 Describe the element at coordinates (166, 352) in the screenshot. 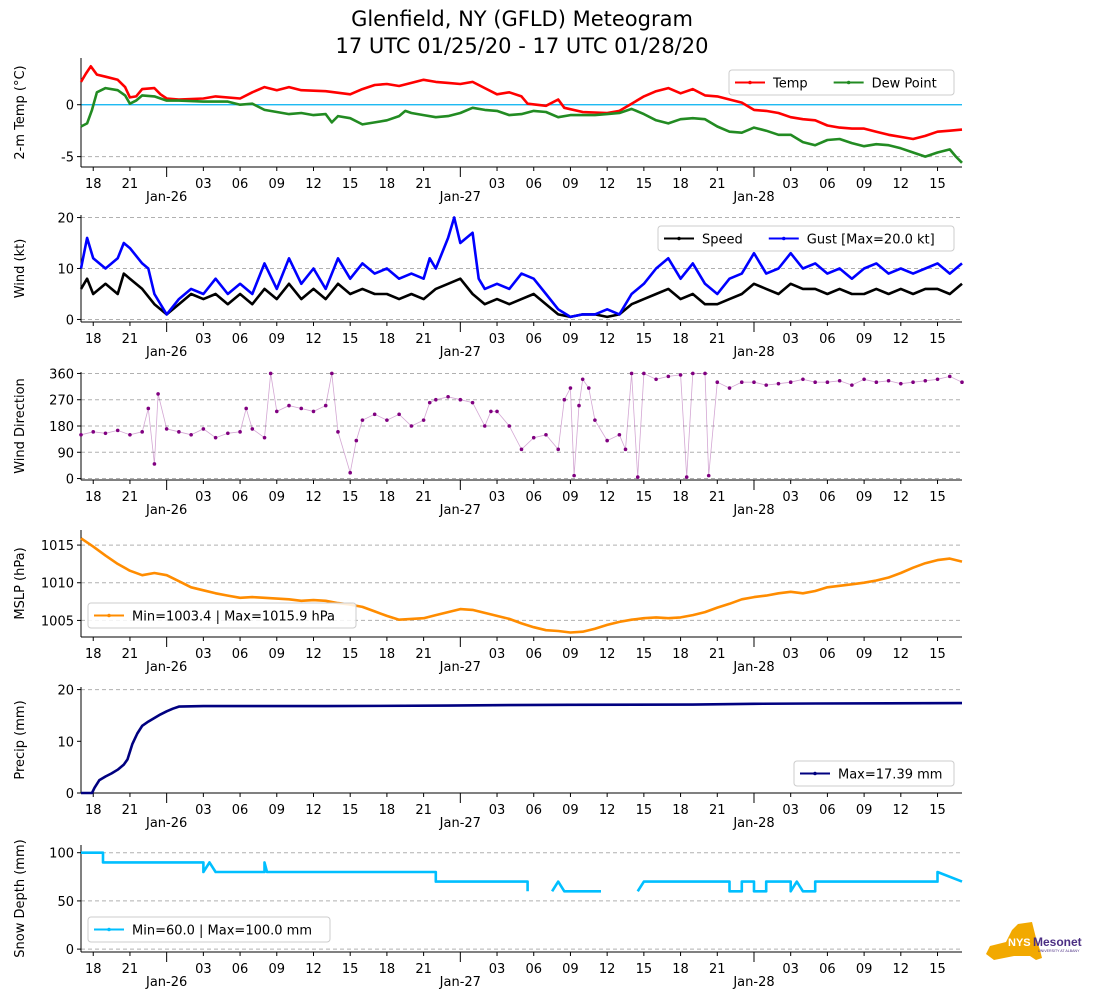

I see `date-tick-label-wind: Jan-26` at that location.